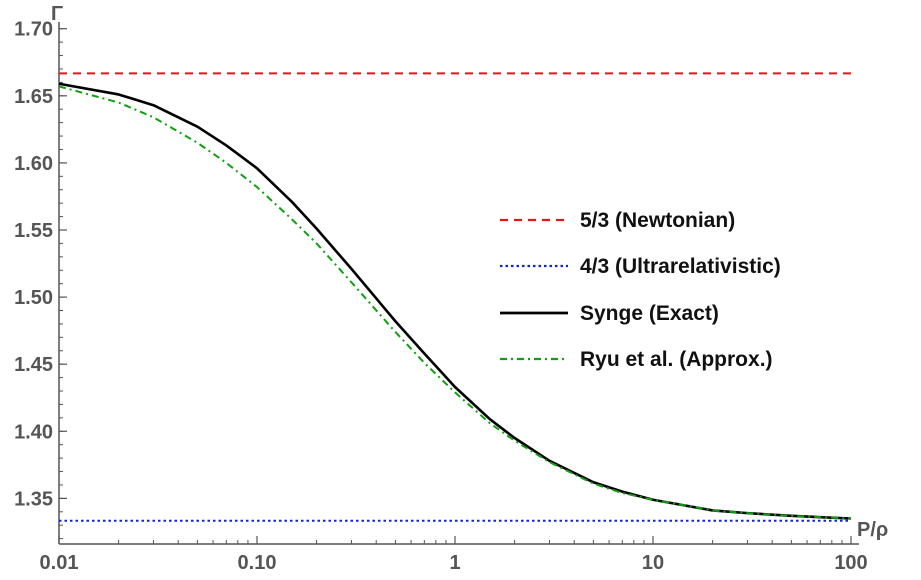  I want to click on x-tick-label: 1, so click(454, 563).